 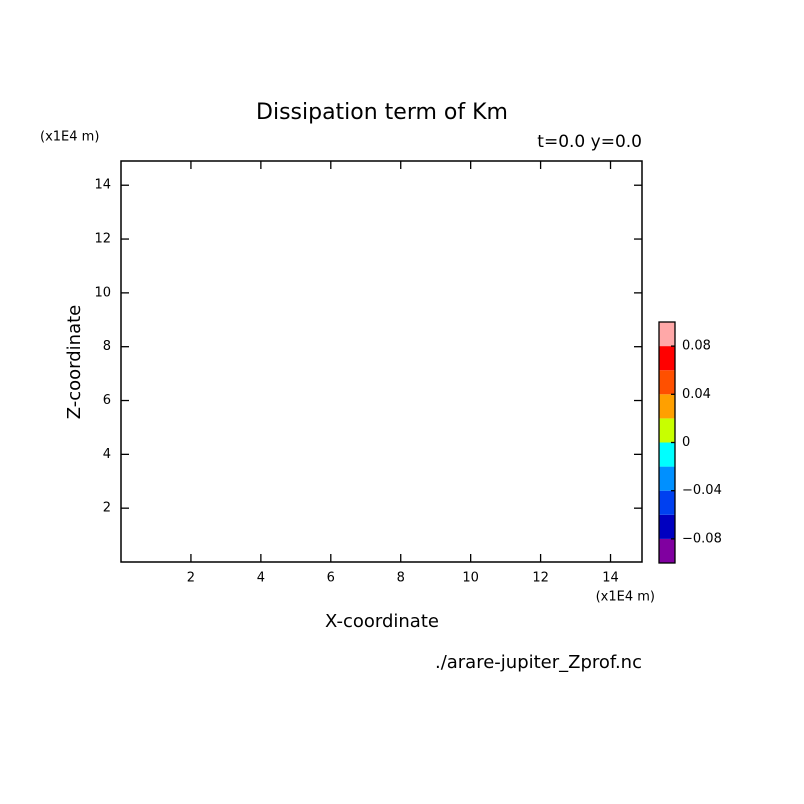 What do you see at coordinates (107, 346) in the screenshot?
I see `y-tick-label: 8` at bounding box center [107, 346].